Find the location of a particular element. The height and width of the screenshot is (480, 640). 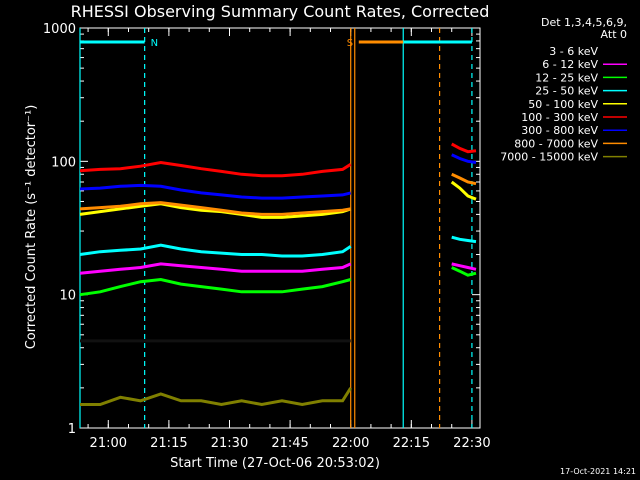

x-axis-label: Start Time (27-Oct-06 20:53:02) is located at coordinates (275, 463).